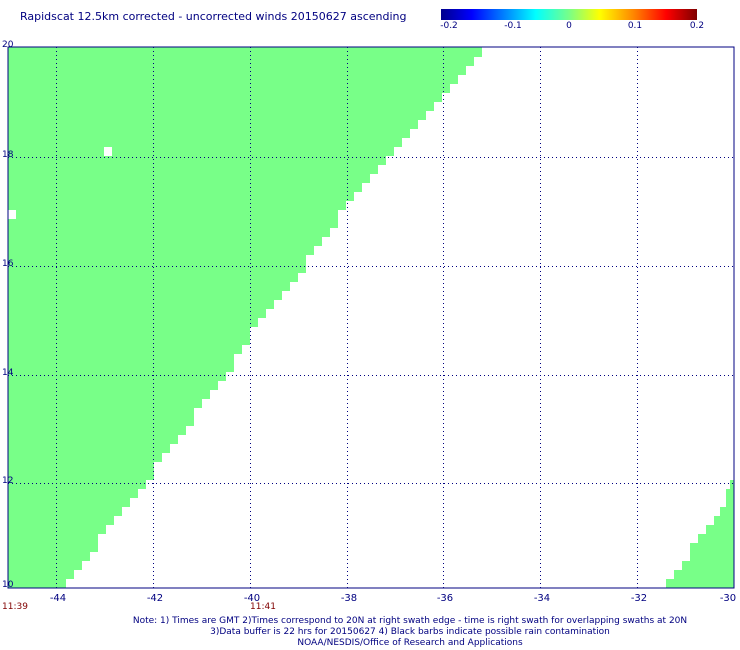 This screenshot has height=650, width=740. Describe the element at coordinates (542, 598) in the screenshot. I see `lon-tick-label: -34` at that location.